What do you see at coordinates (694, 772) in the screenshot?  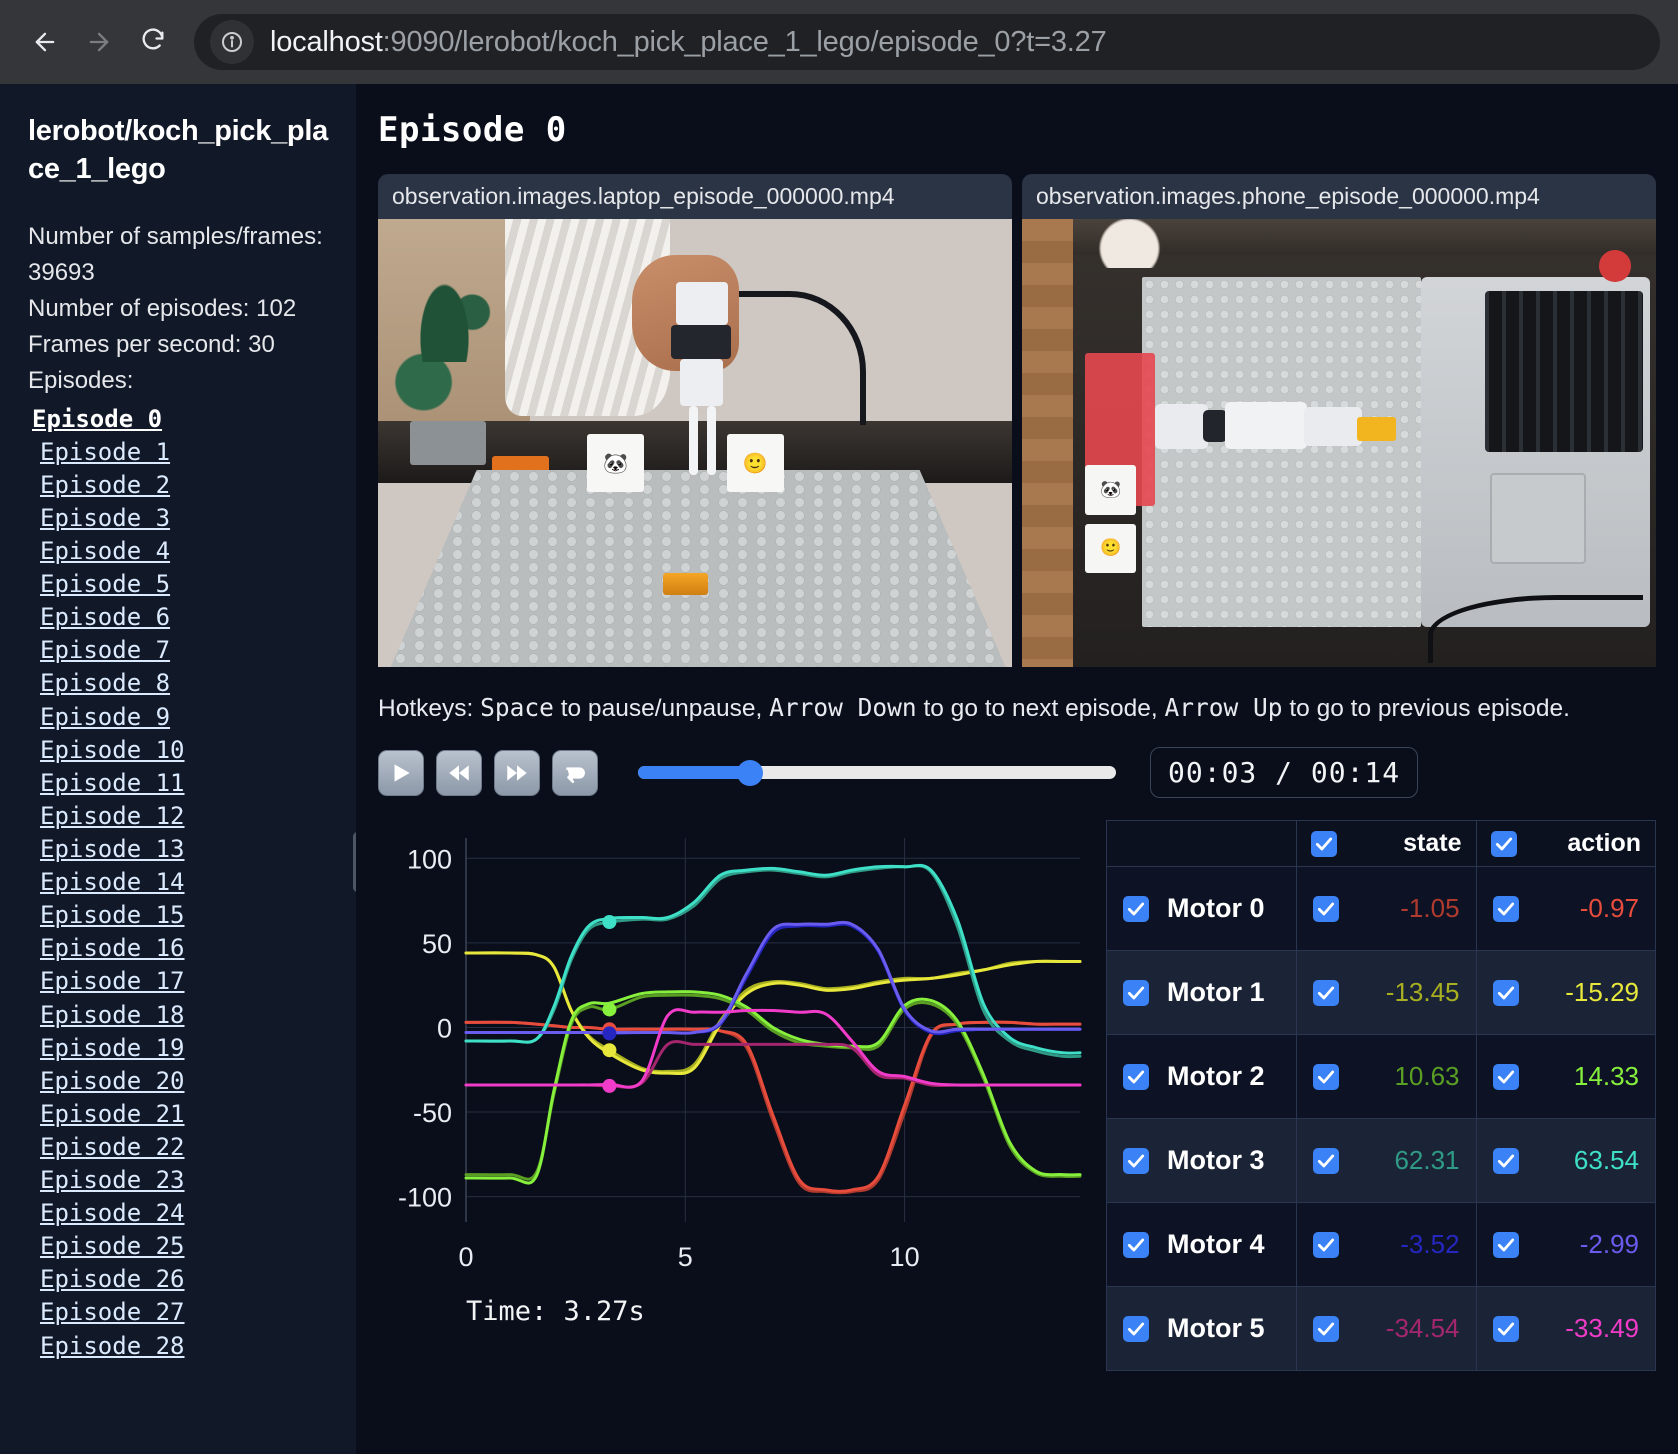 I see `seek-fill` at bounding box center [694, 772].